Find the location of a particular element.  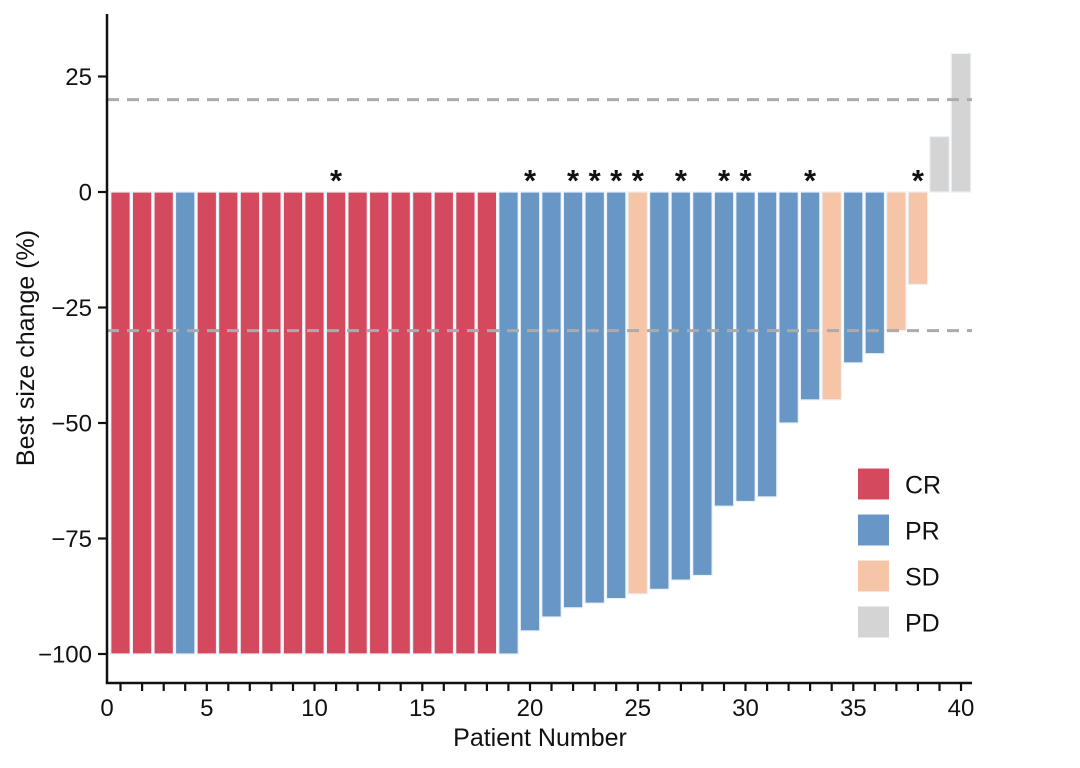

legend-label-cr: CR is located at coordinates (923, 486).